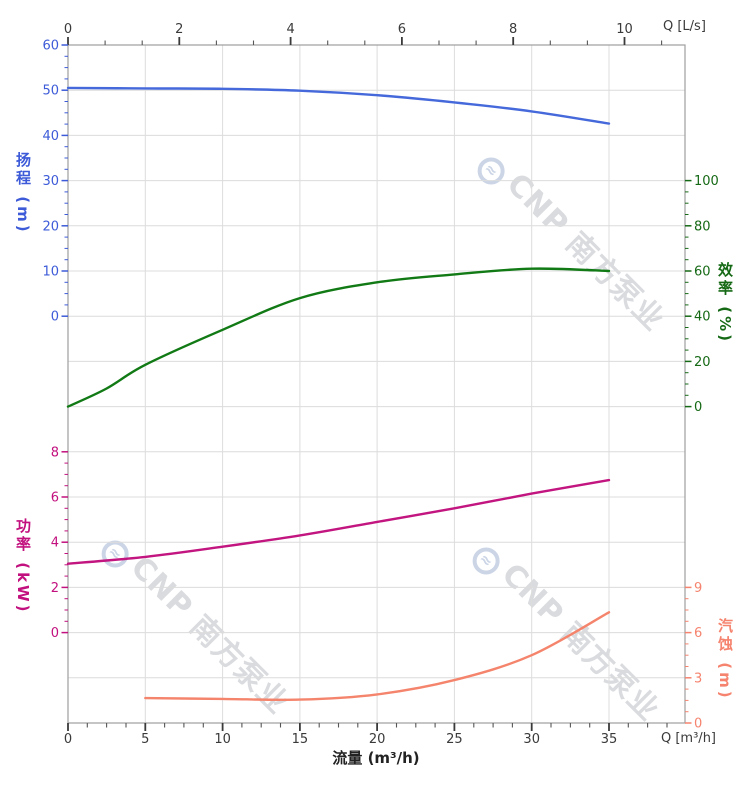 The height and width of the screenshot is (797, 752). What do you see at coordinates (50, 91) in the screenshot?
I see `tick-label: 50` at bounding box center [50, 91].